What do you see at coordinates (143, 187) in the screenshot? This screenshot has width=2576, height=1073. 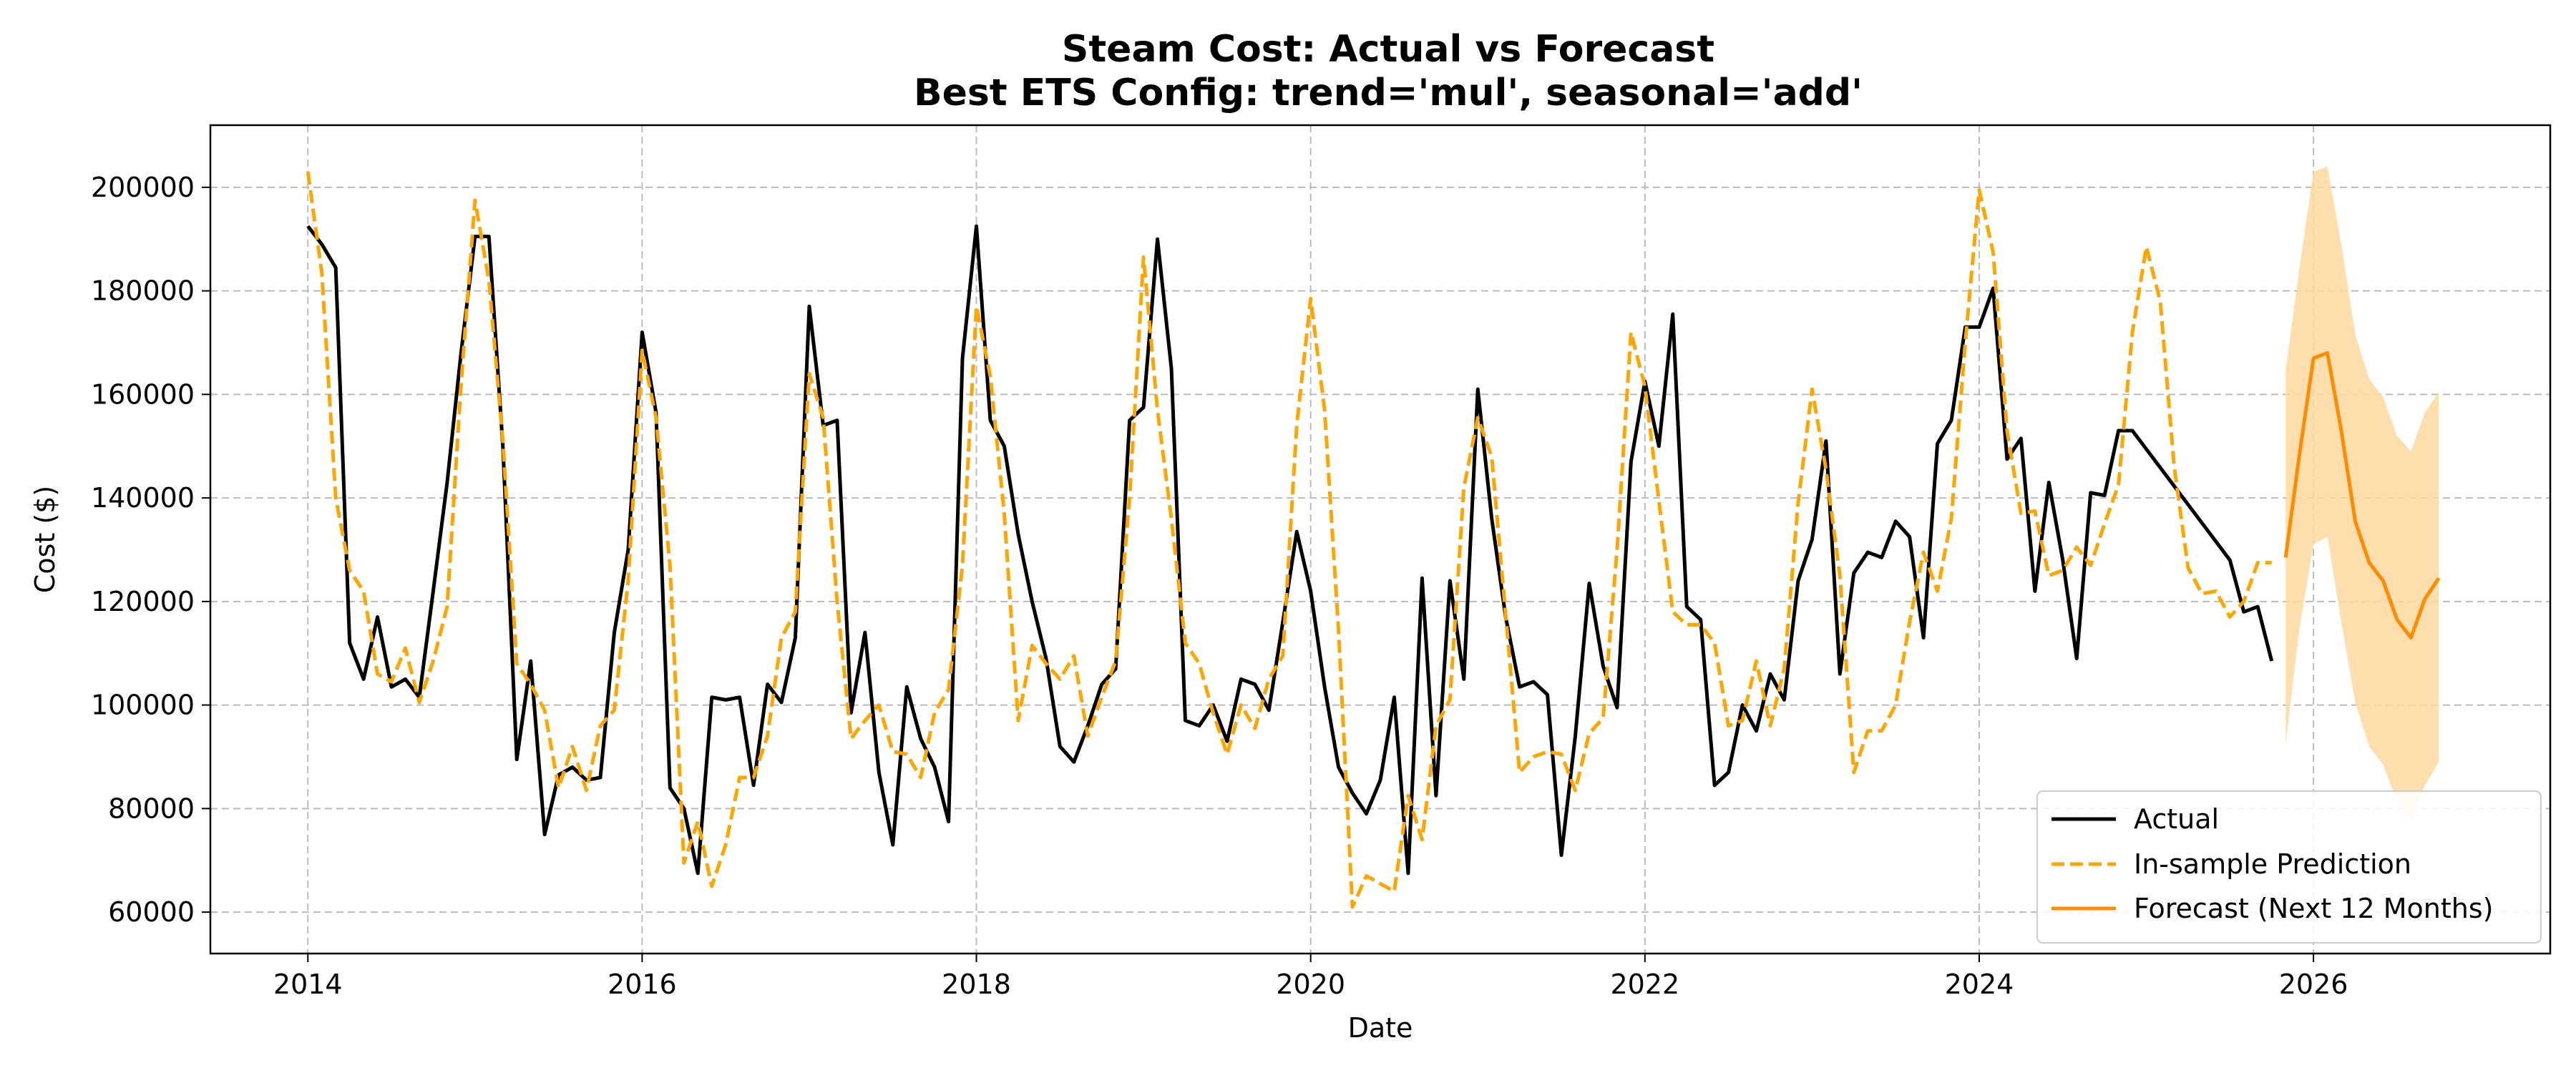 I see `y-tick-label: 200000` at bounding box center [143, 187].